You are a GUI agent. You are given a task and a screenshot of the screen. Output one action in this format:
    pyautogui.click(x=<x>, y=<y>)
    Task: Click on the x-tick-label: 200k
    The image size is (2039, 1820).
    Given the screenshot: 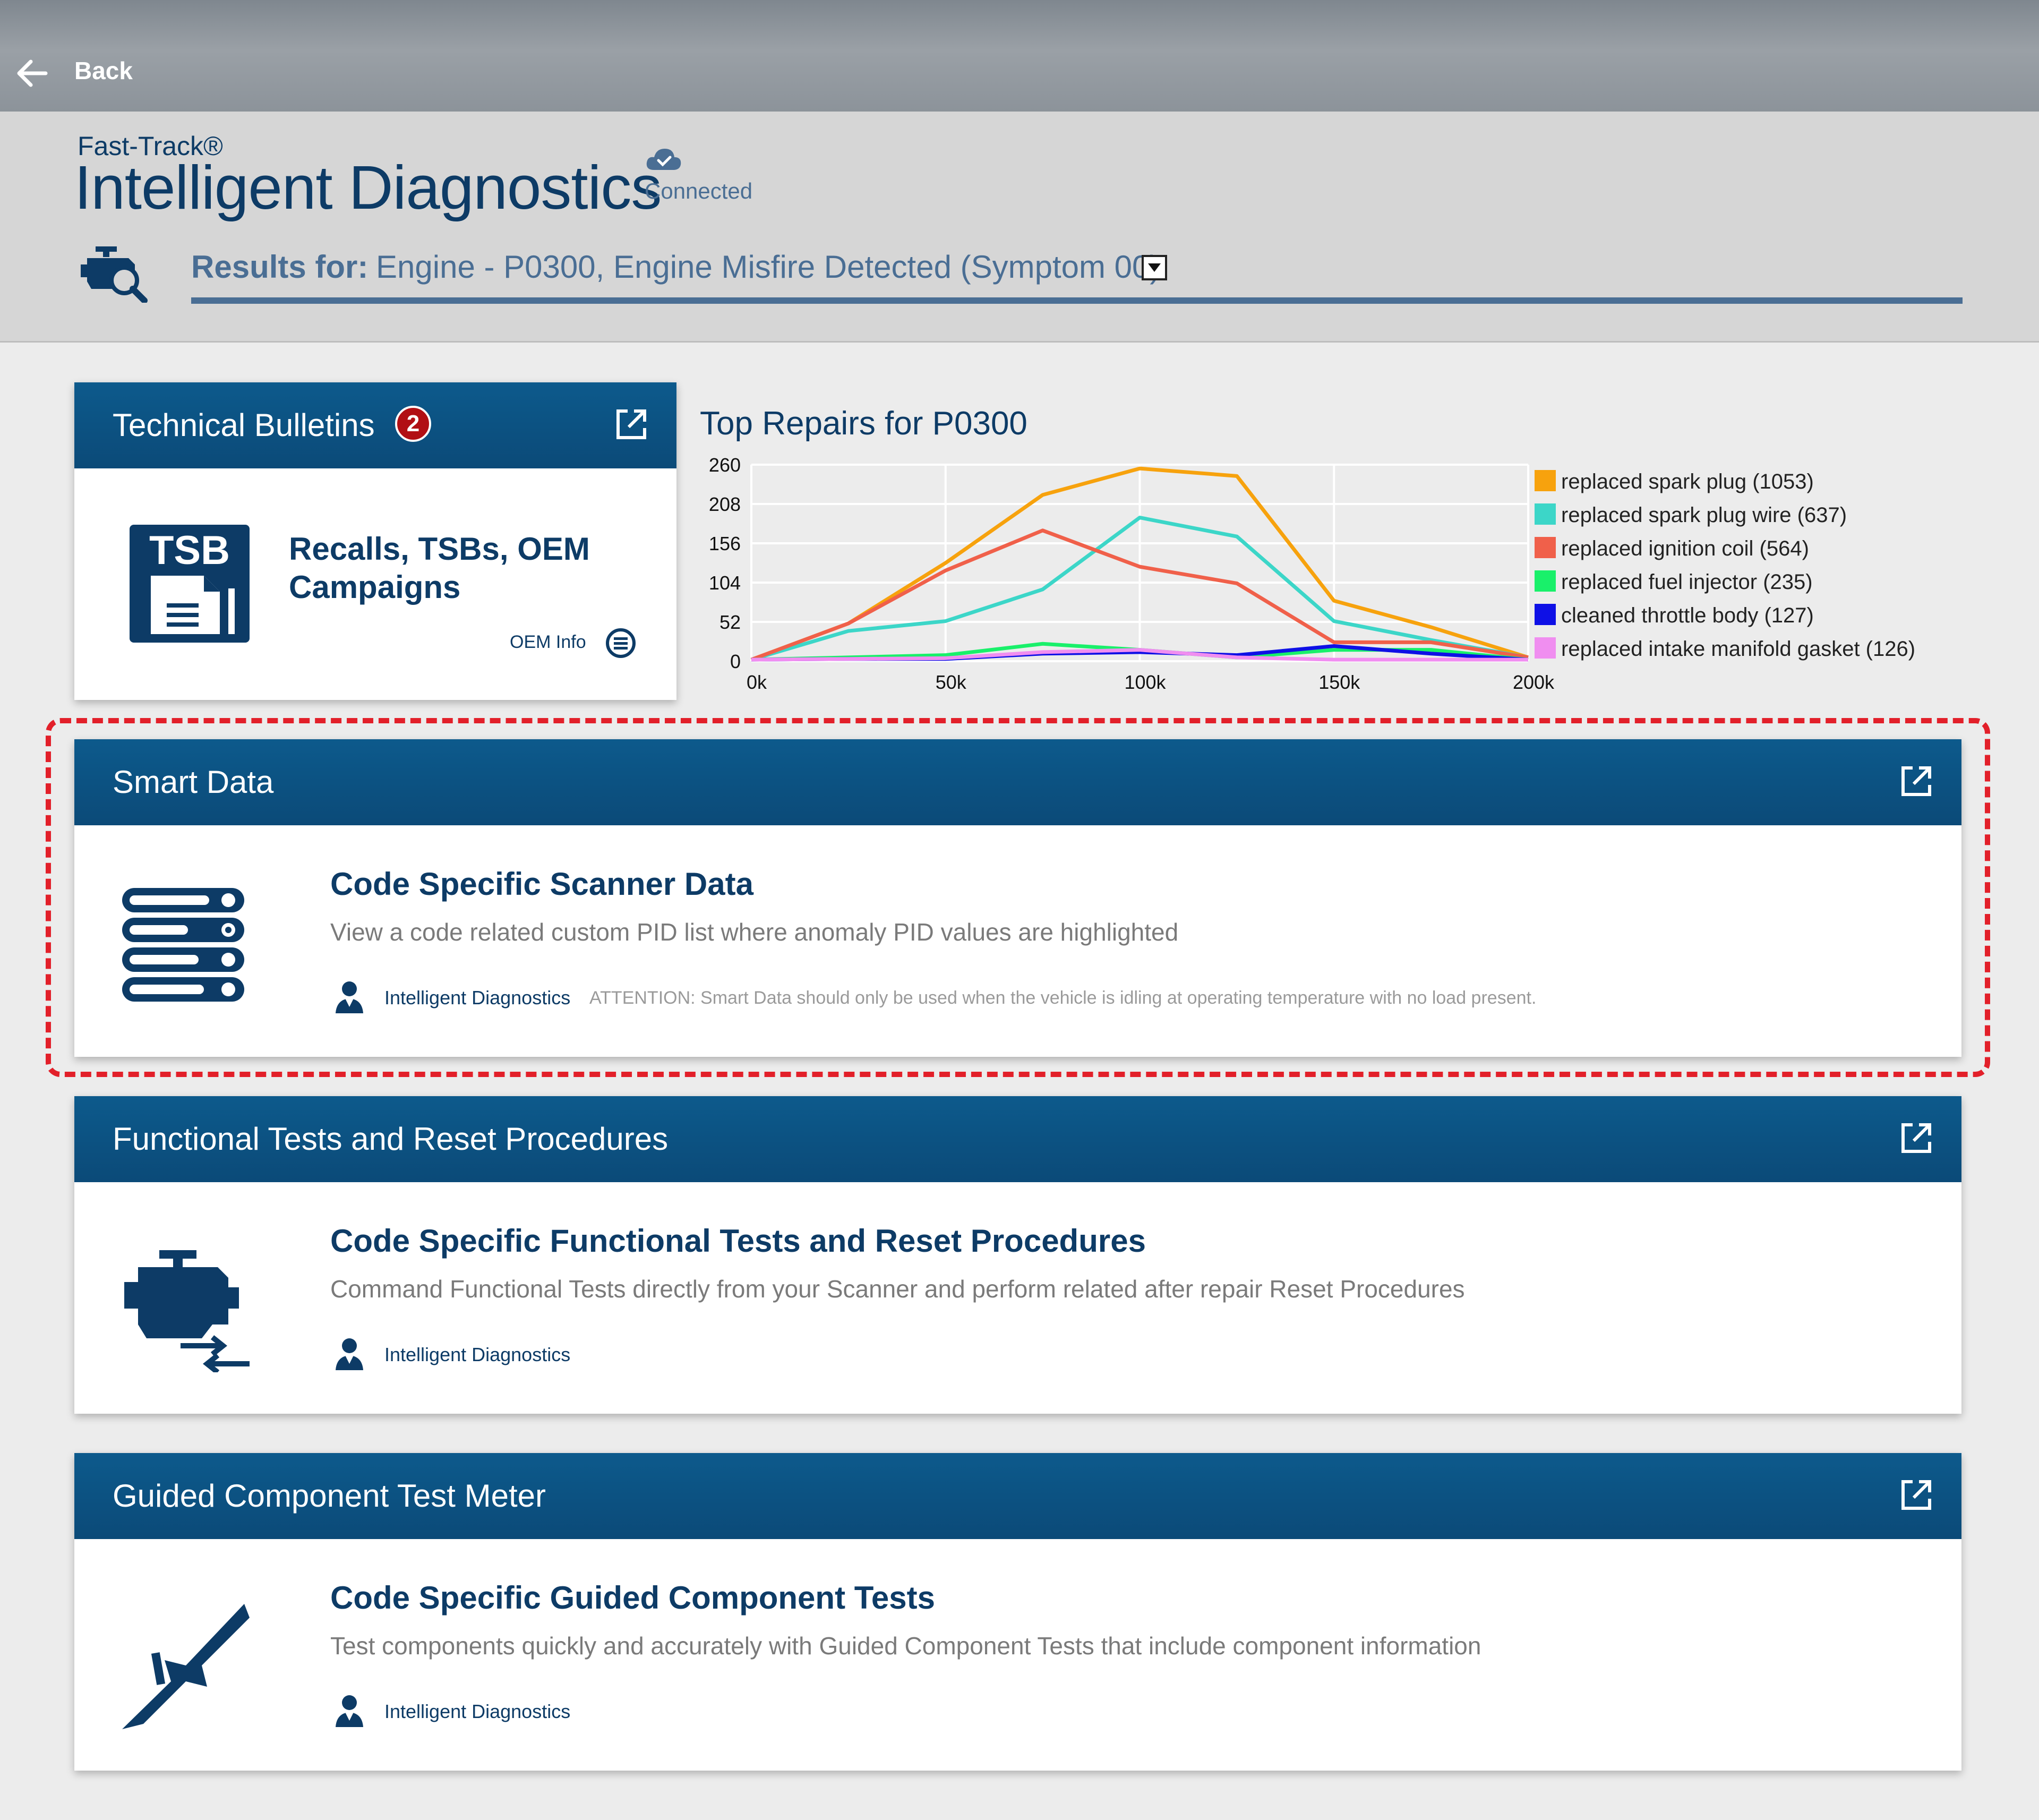 What is the action you would take?
    pyautogui.click(x=1534, y=682)
    